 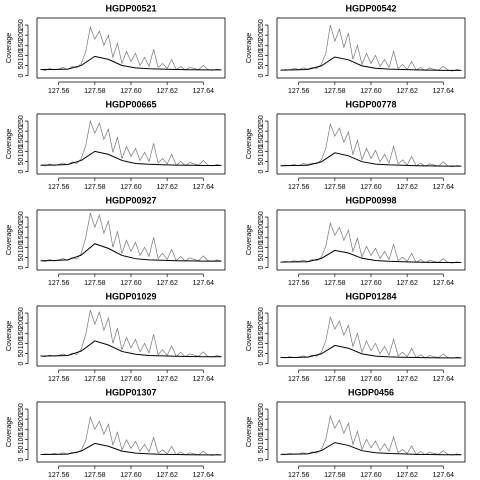 I want to click on panel-title: HGDP00665, so click(x=130, y=104).